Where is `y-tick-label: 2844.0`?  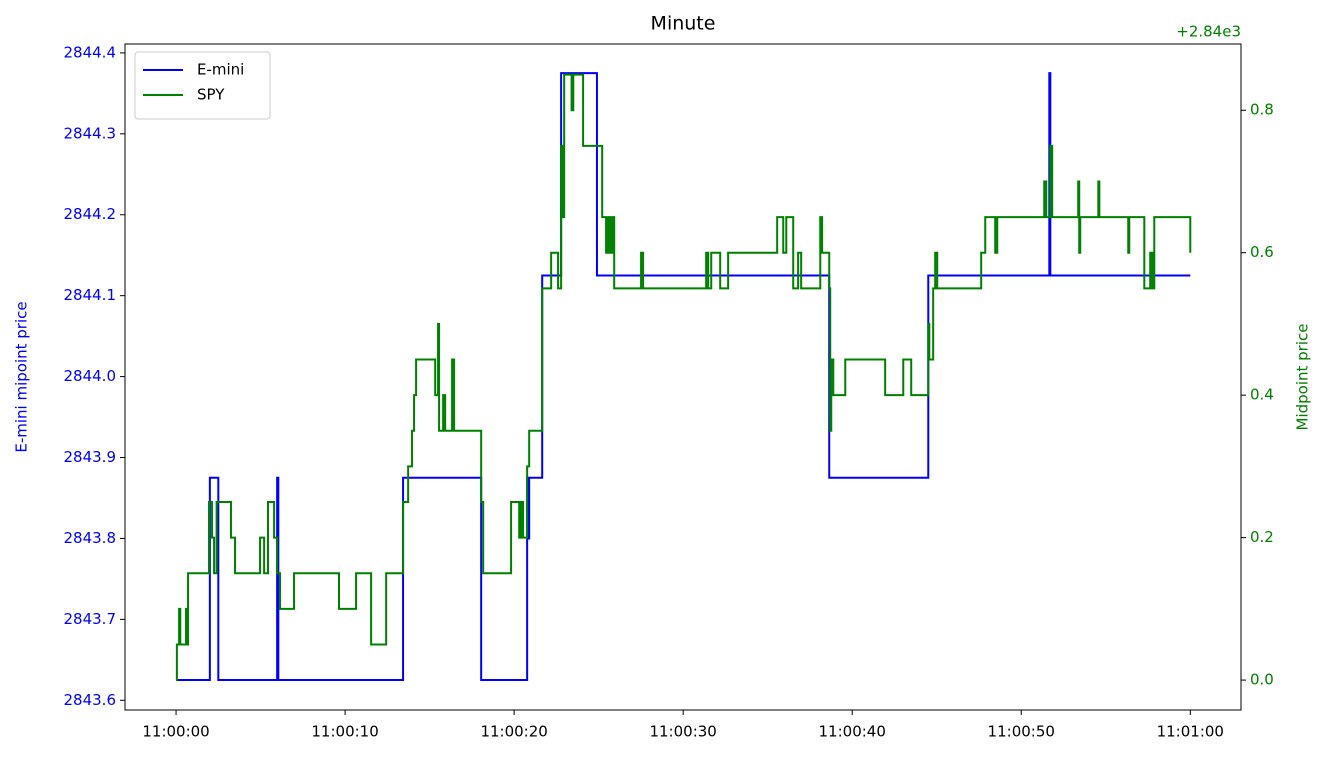 y-tick-label: 2844.0 is located at coordinates (90, 376).